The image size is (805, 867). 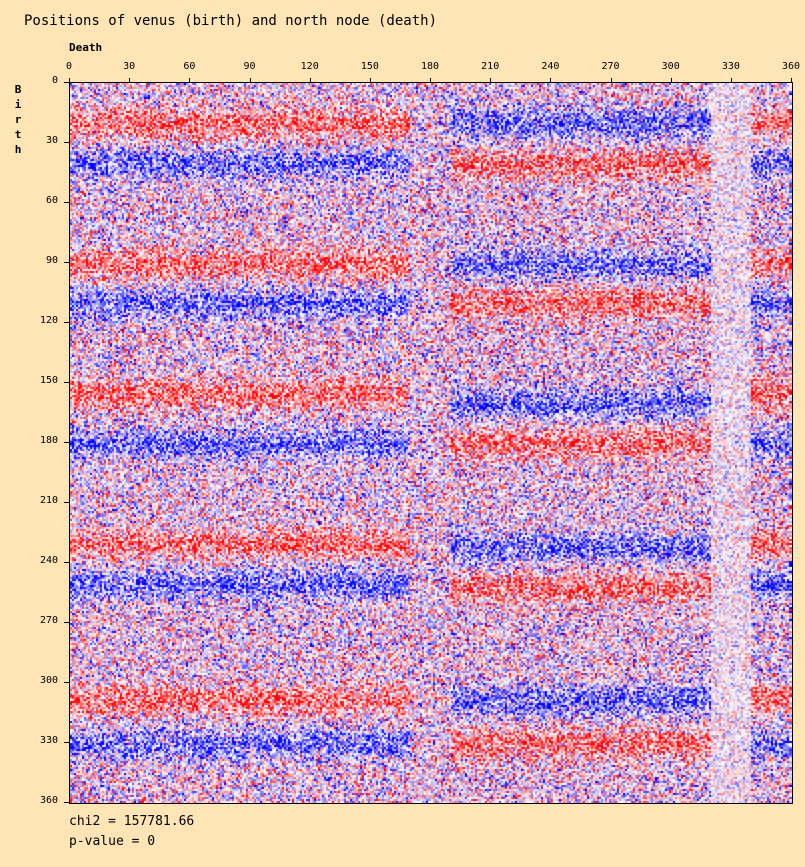 I want to click on chi2-stat: chi2 = 157781.66, so click(x=132, y=821).